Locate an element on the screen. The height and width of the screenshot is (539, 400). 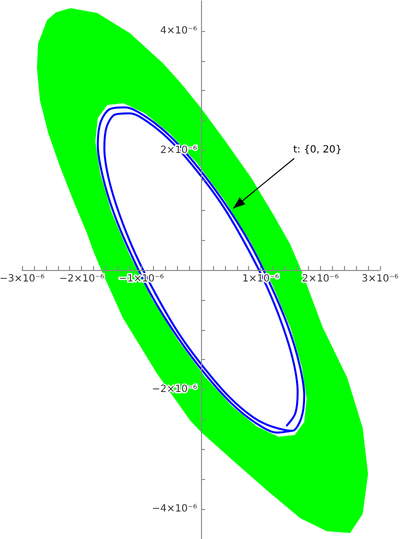
x-tick-label: 3×10⁻⁶ is located at coordinates (380, 279).